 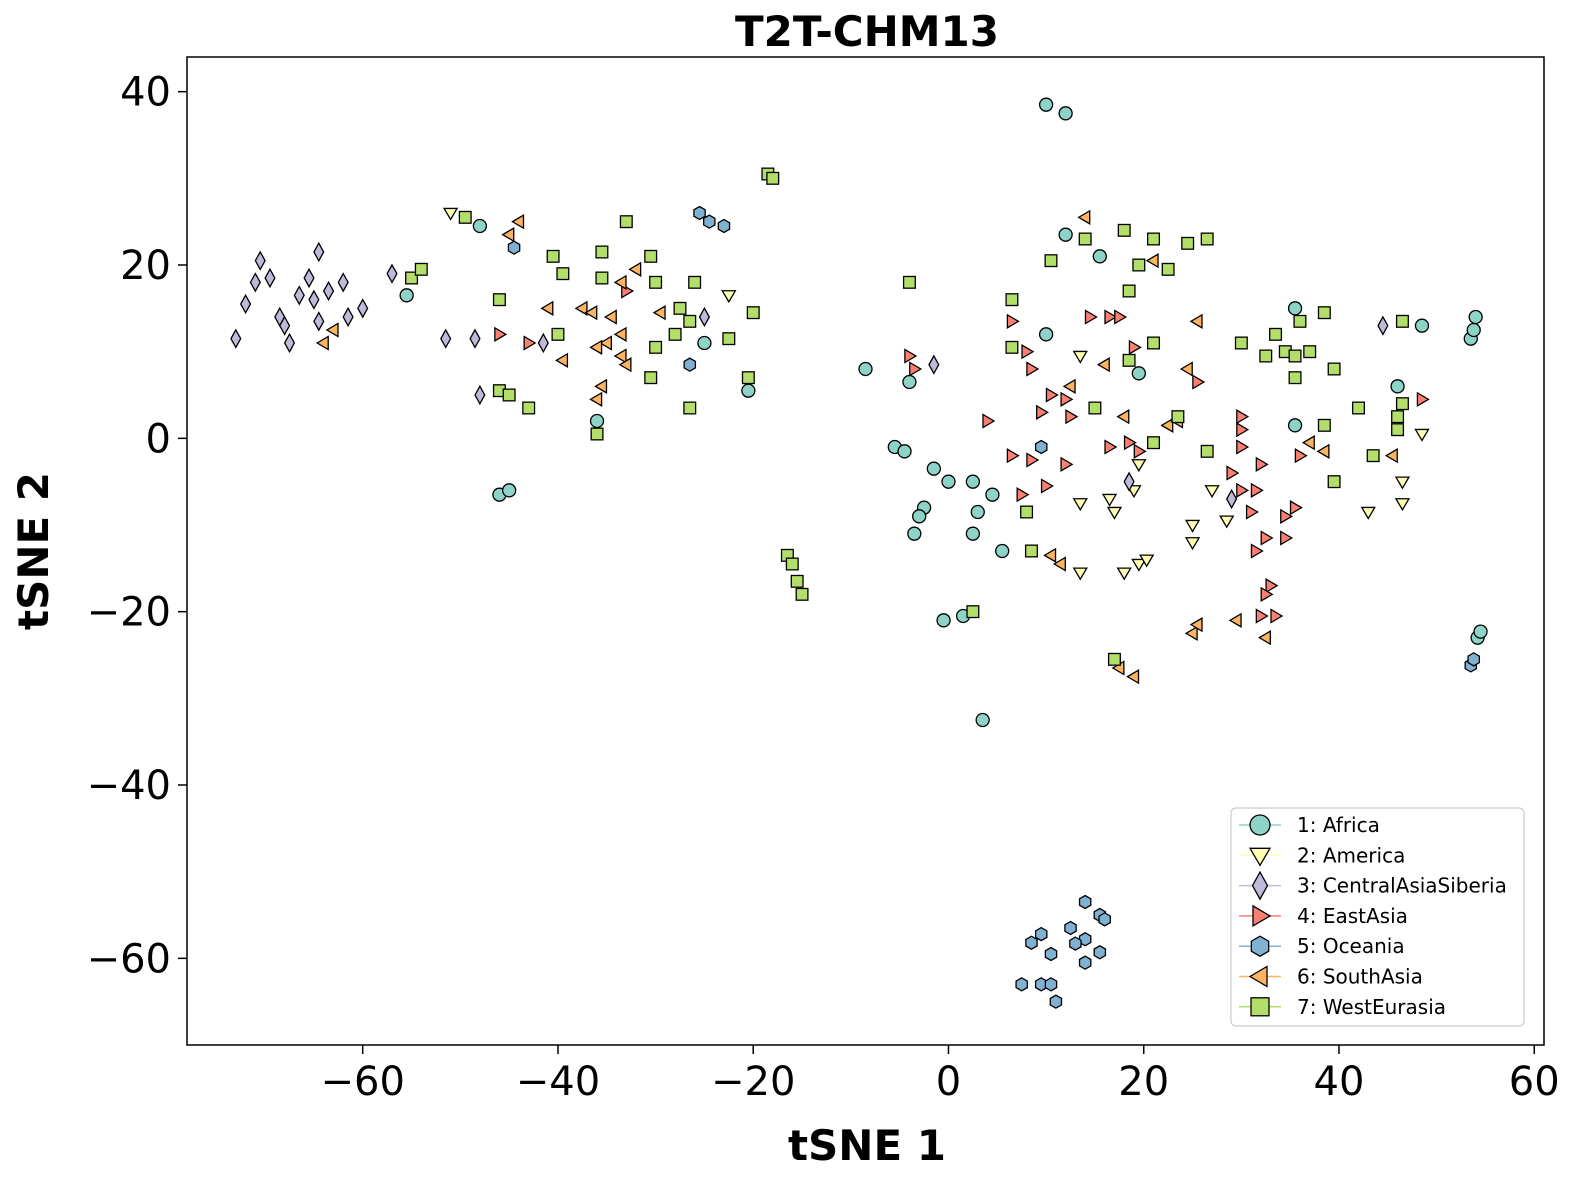 I want to click on legend-item: 3: CentralAsiaSiberia, so click(x=1373, y=885).